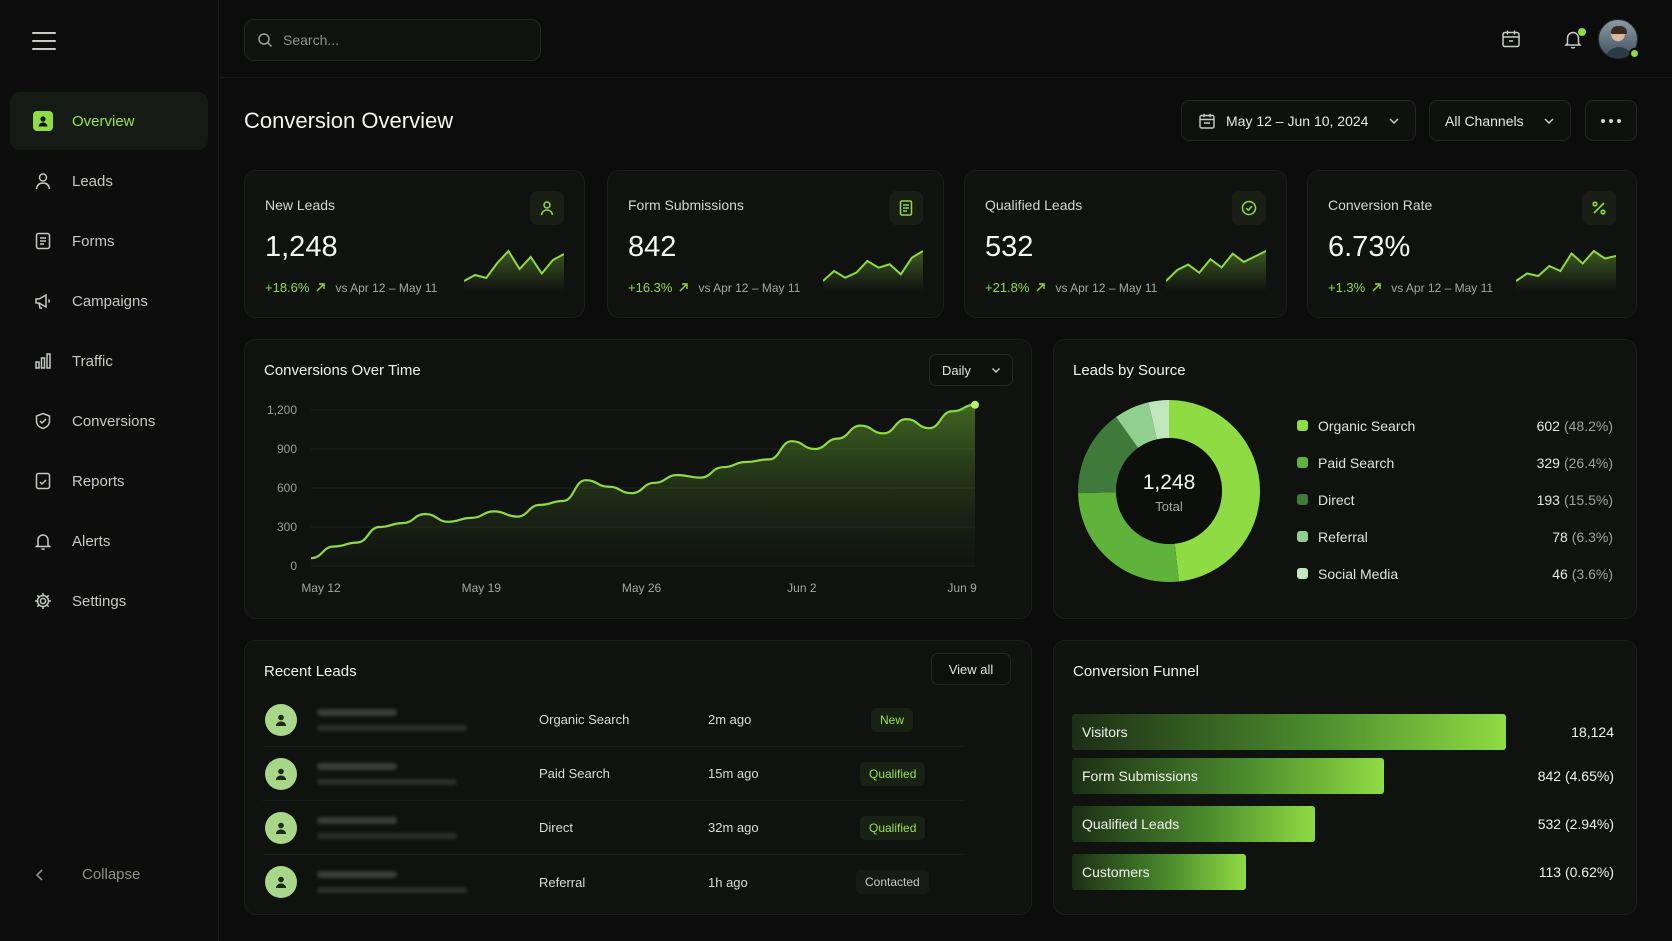  I want to click on online-status-dot, so click(1634, 53).